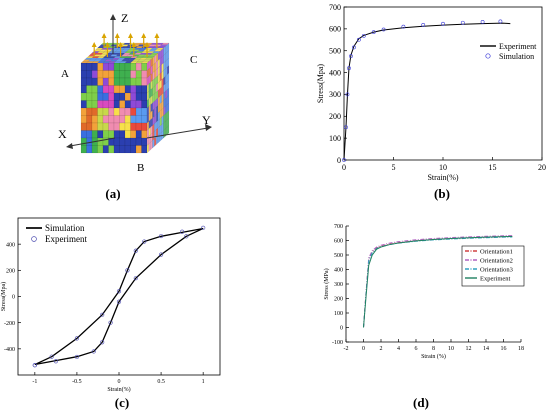 Image resolution: width=550 pixels, height=411 pixels. What do you see at coordinates (398, 349) in the screenshot?
I see `x-tick-label: 4` at bounding box center [398, 349].